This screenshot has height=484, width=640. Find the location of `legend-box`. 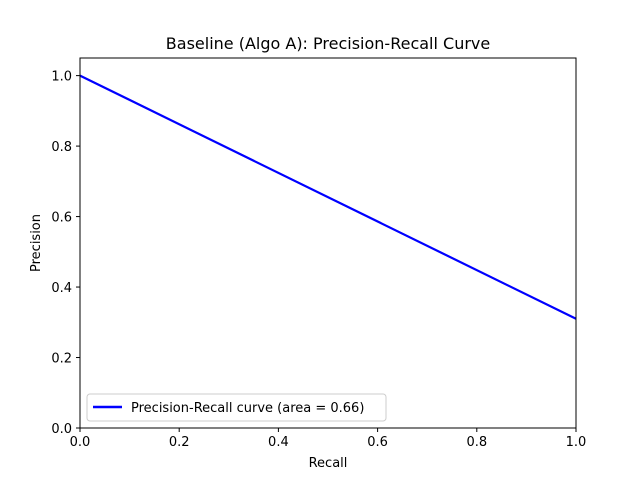

legend-box is located at coordinates (236, 407).